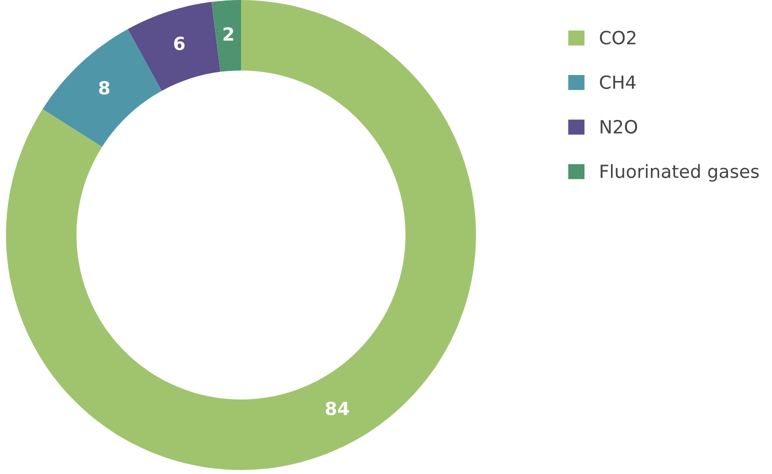 Image resolution: width=772 pixels, height=474 pixels. What do you see at coordinates (229, 34) in the screenshot?
I see `data-label: 2` at bounding box center [229, 34].